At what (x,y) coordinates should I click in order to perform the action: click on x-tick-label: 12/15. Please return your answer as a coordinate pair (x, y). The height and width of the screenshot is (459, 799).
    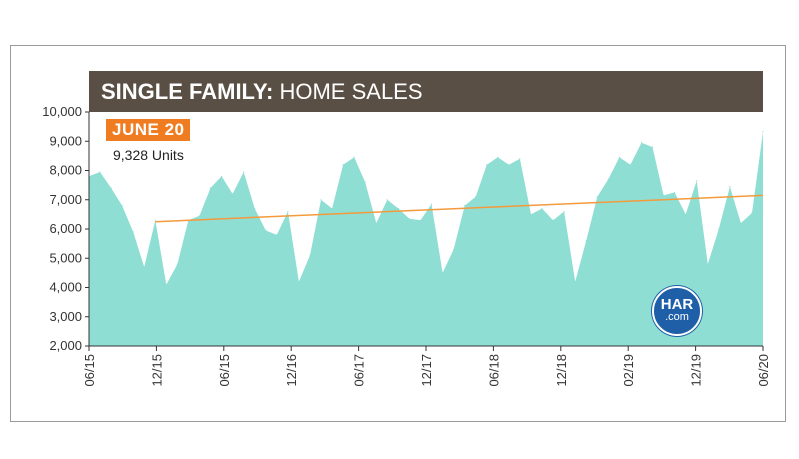
    Looking at the image, I should click on (156, 370).